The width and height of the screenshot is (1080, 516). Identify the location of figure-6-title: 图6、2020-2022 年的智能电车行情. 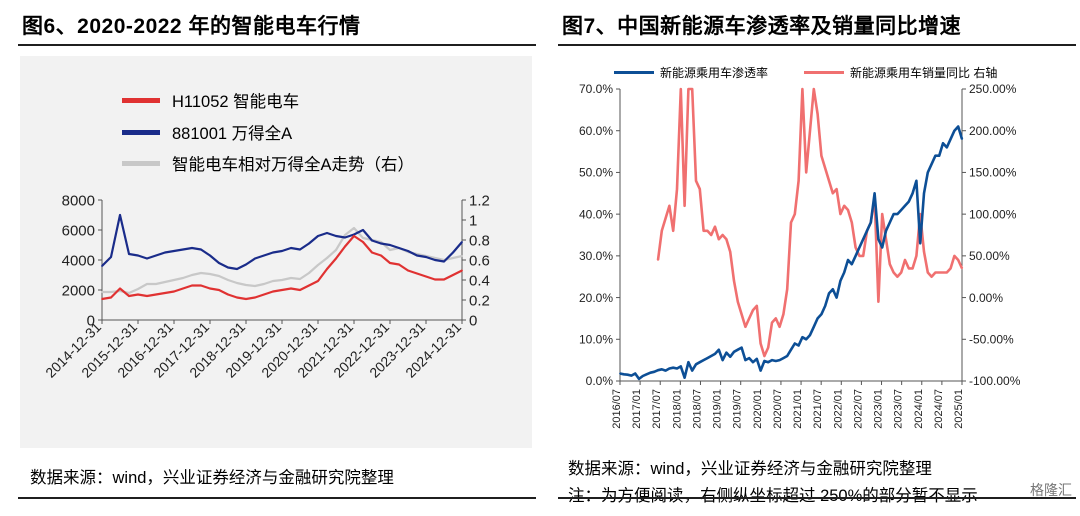
(191, 26).